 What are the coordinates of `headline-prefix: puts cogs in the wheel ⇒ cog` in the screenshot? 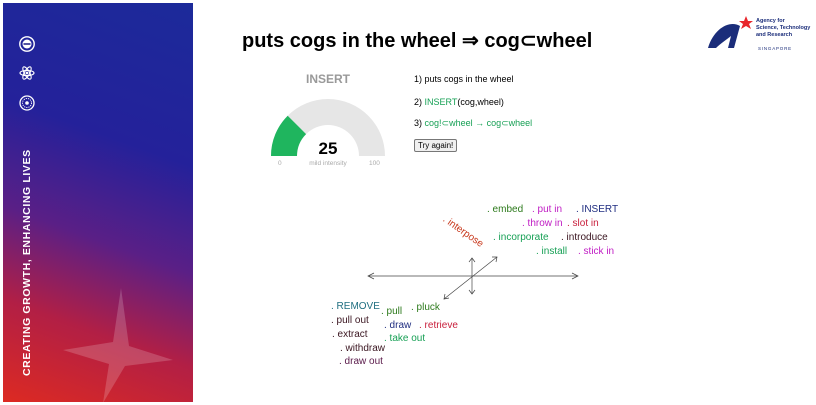 It's located at (381, 41).